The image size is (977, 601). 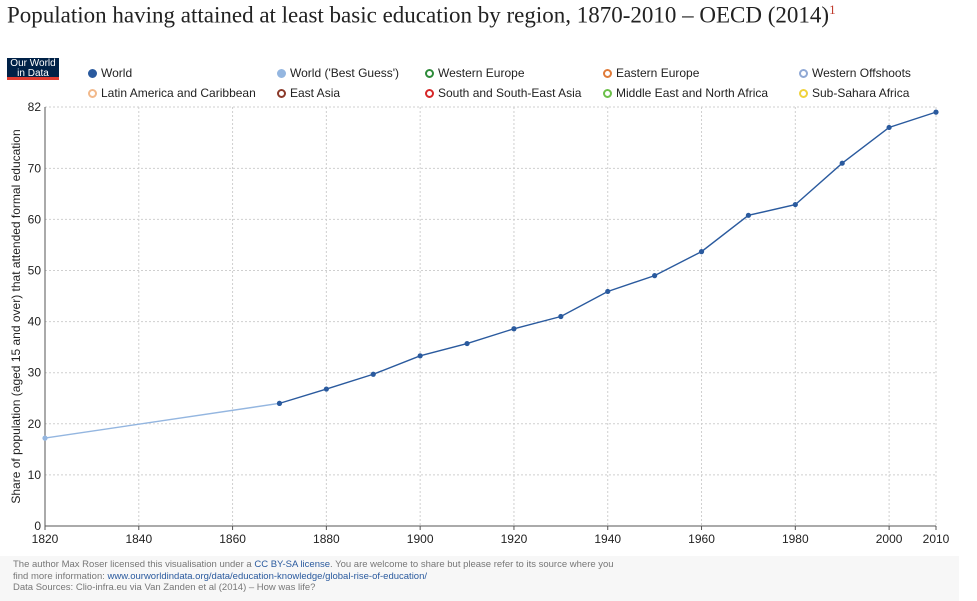 What do you see at coordinates (117, 73) in the screenshot?
I see `legend-label: World` at bounding box center [117, 73].